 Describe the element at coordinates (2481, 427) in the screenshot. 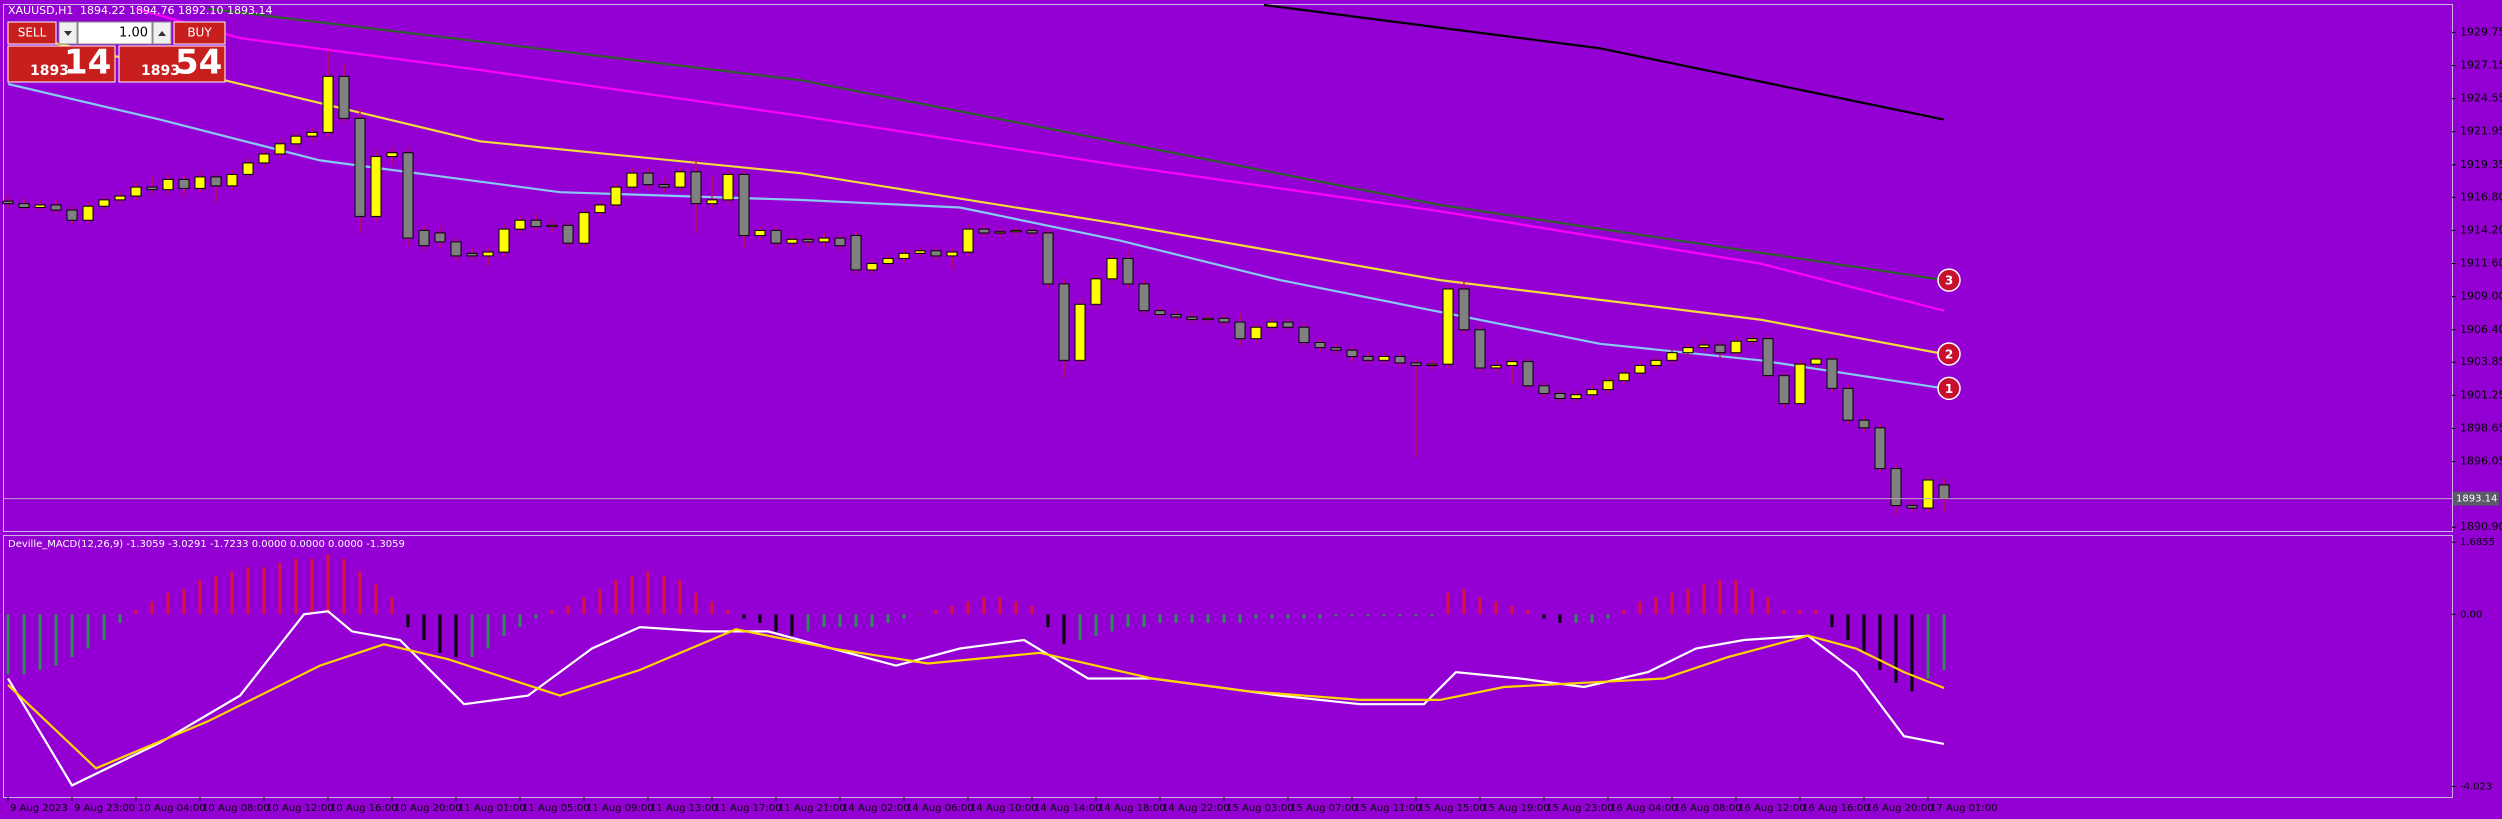

I see `y-tick-label: 1898.65` at that location.